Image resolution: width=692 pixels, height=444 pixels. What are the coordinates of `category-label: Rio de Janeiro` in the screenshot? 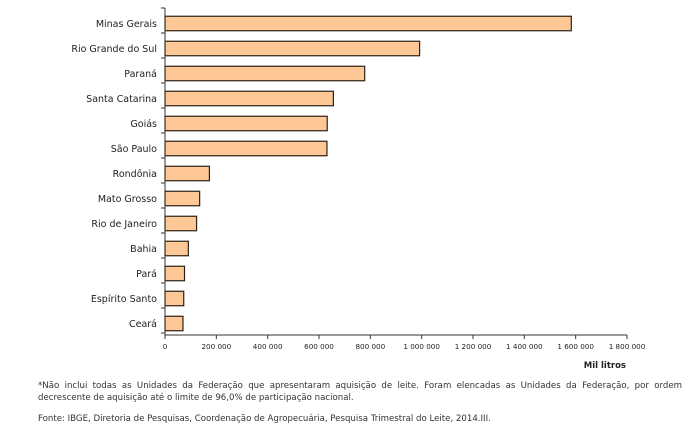 It's located at (124, 224).